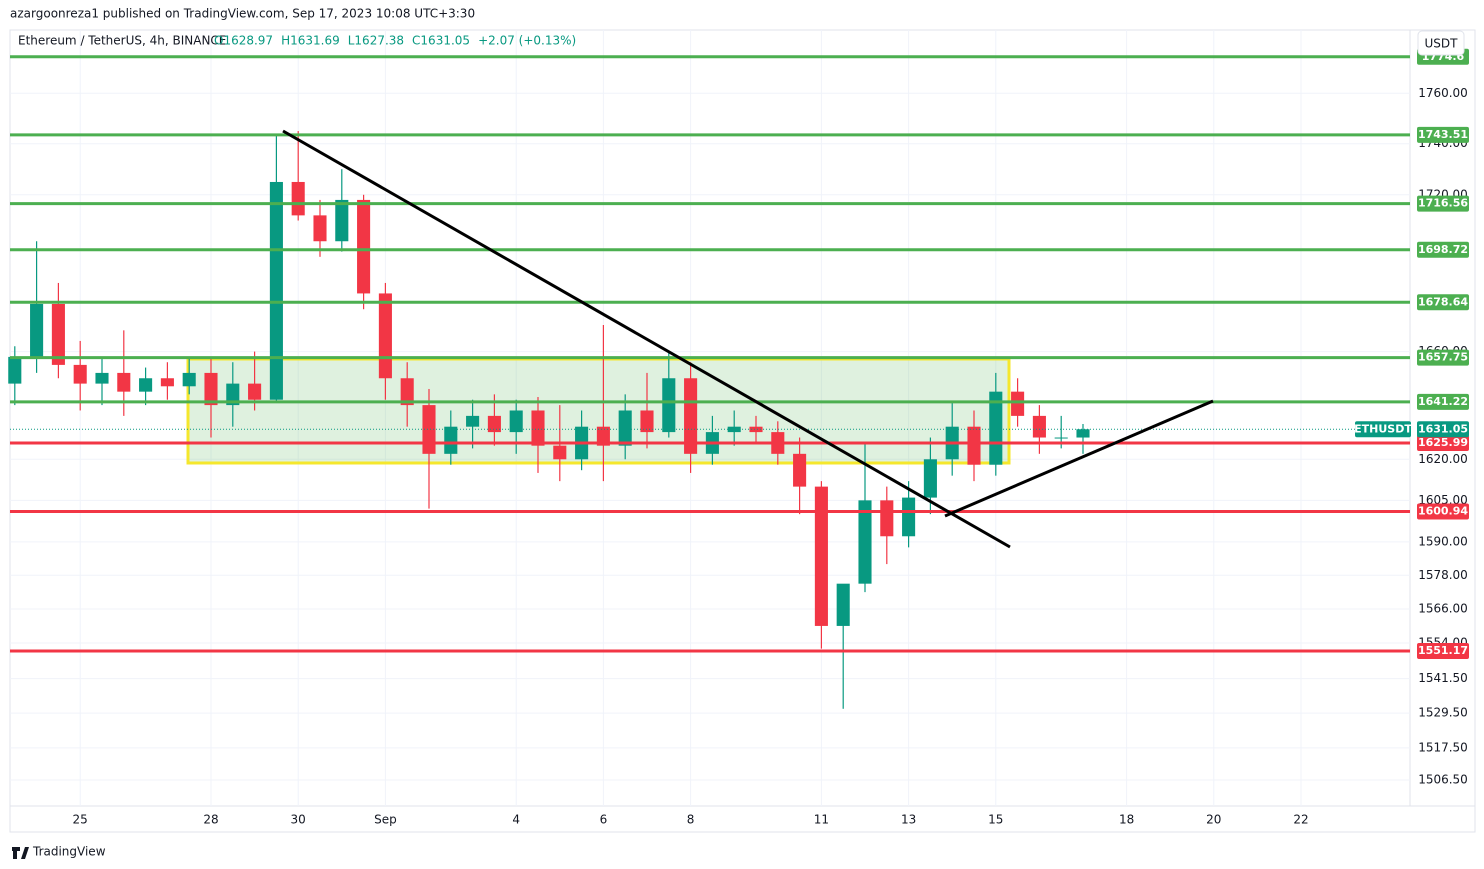  What do you see at coordinates (516, 820) in the screenshot?
I see `x-tick-label: 4` at bounding box center [516, 820].